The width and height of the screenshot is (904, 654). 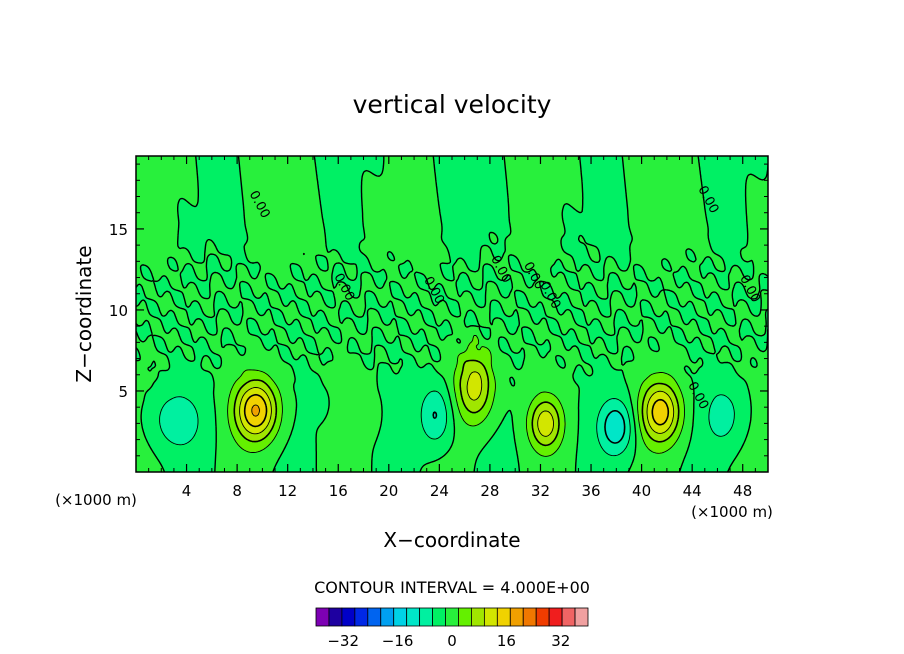 What do you see at coordinates (506, 641) in the screenshot?
I see `colorbar-tick-label: 16` at bounding box center [506, 641].